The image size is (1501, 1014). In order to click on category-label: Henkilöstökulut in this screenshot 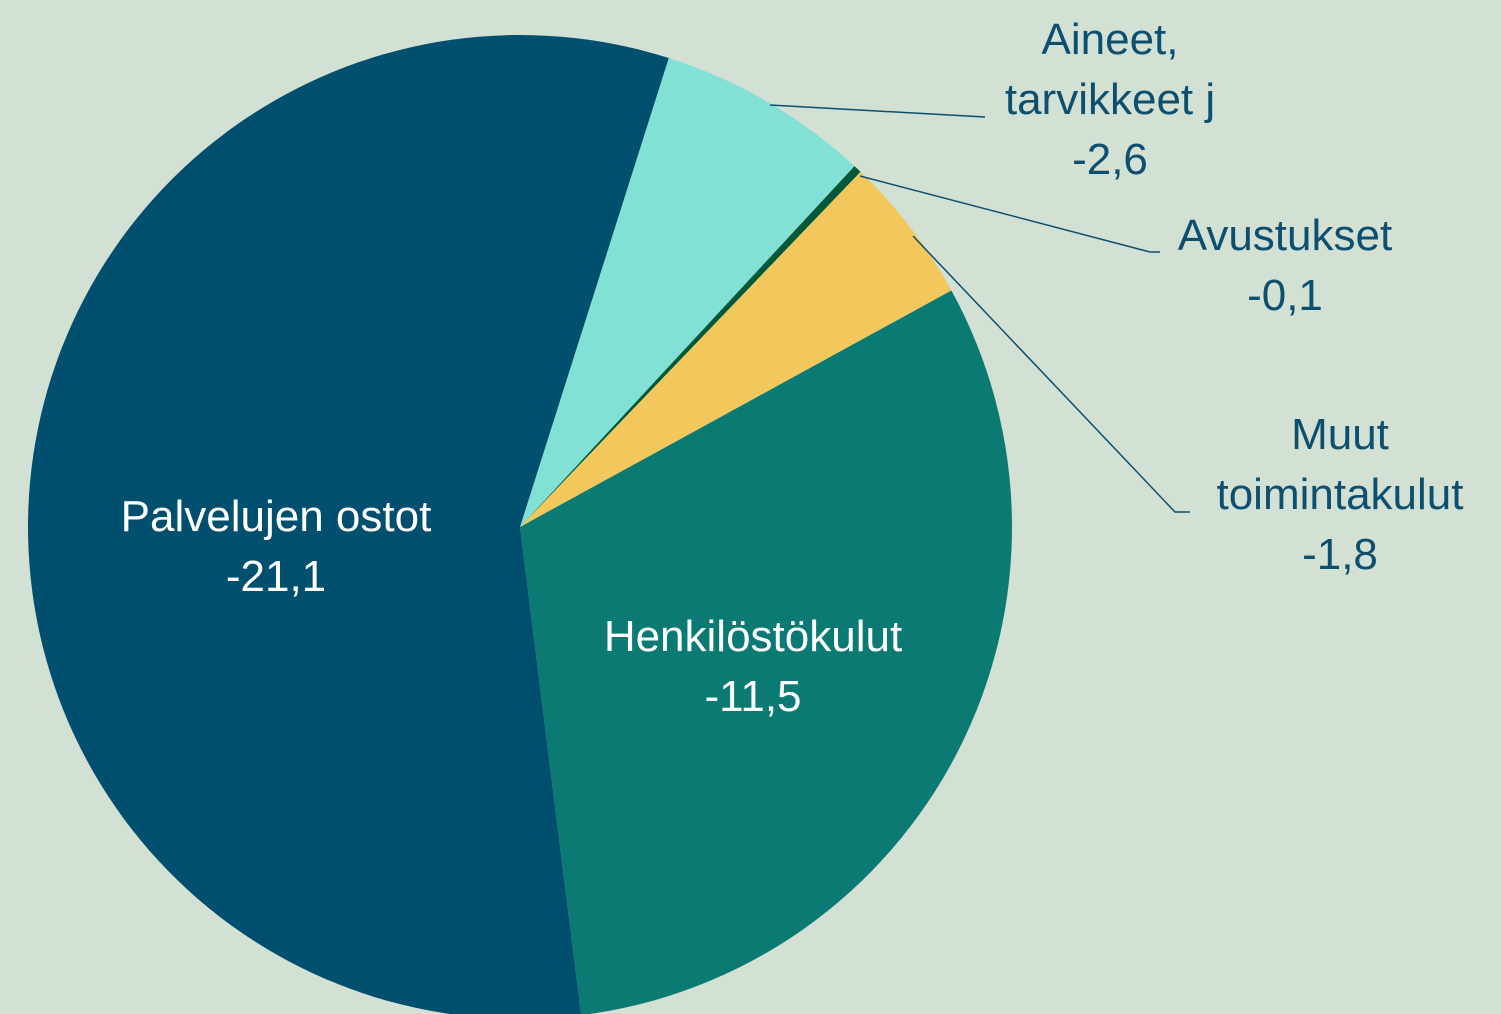, I will do `click(753, 636)`.